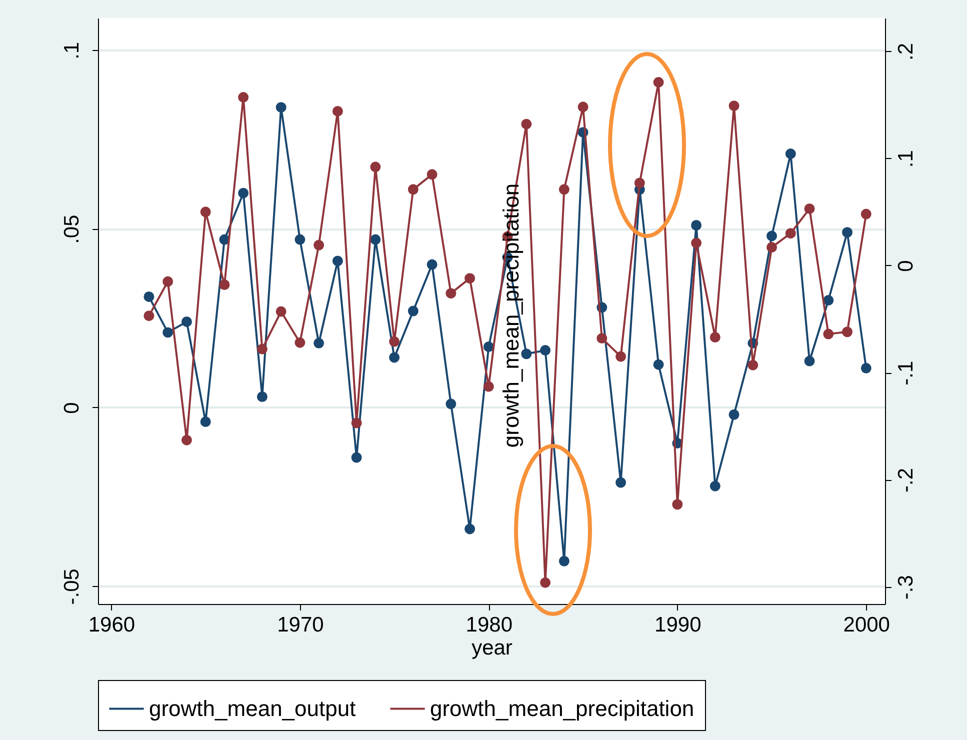 This screenshot has width=967, height=740. I want to click on legend-label: growth_mean_precipitation, so click(562, 708).